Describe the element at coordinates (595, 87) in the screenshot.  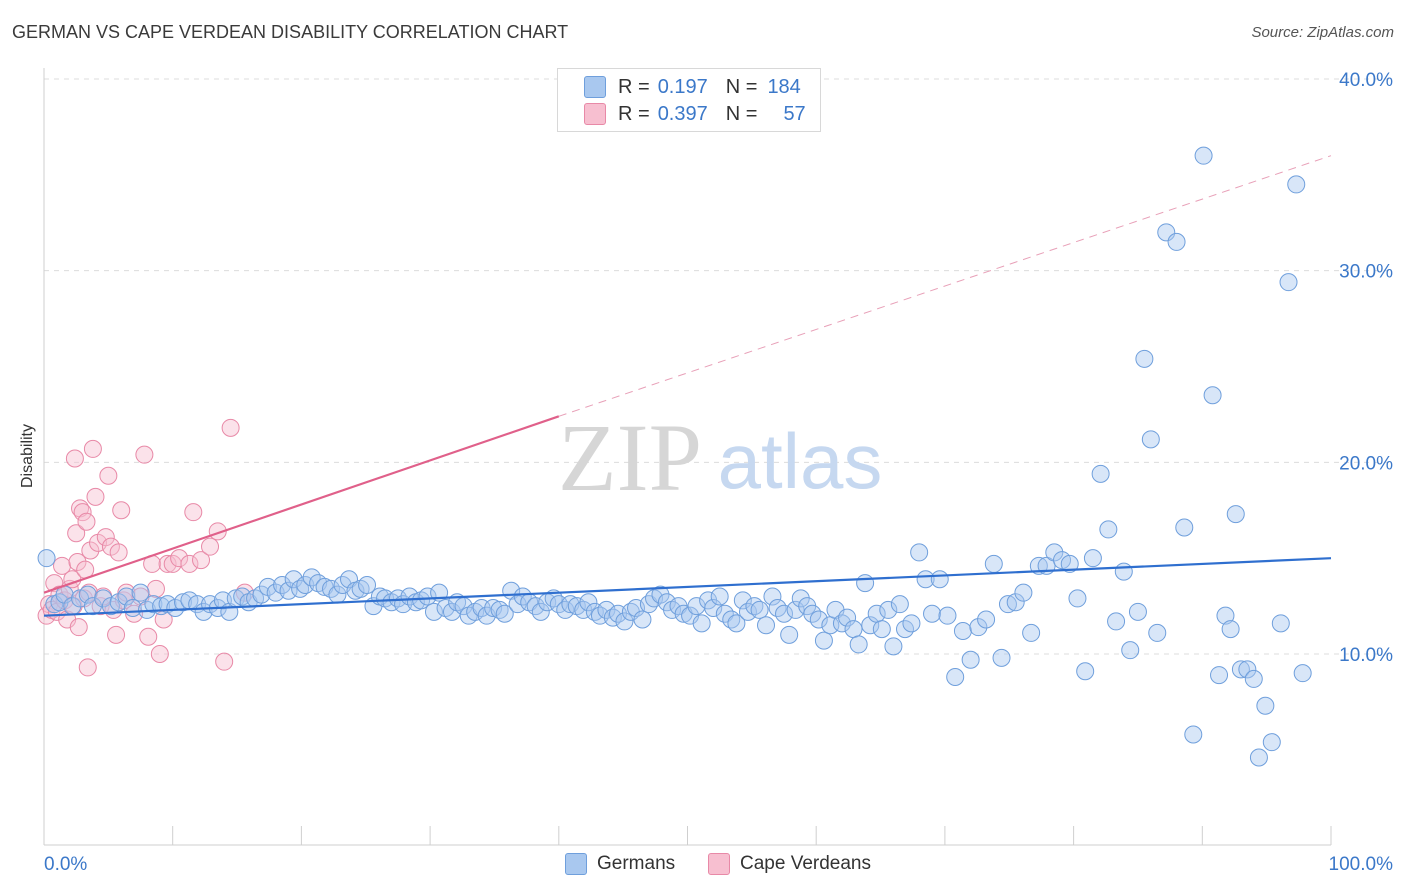
I see `legend-swatch-germans` at that location.